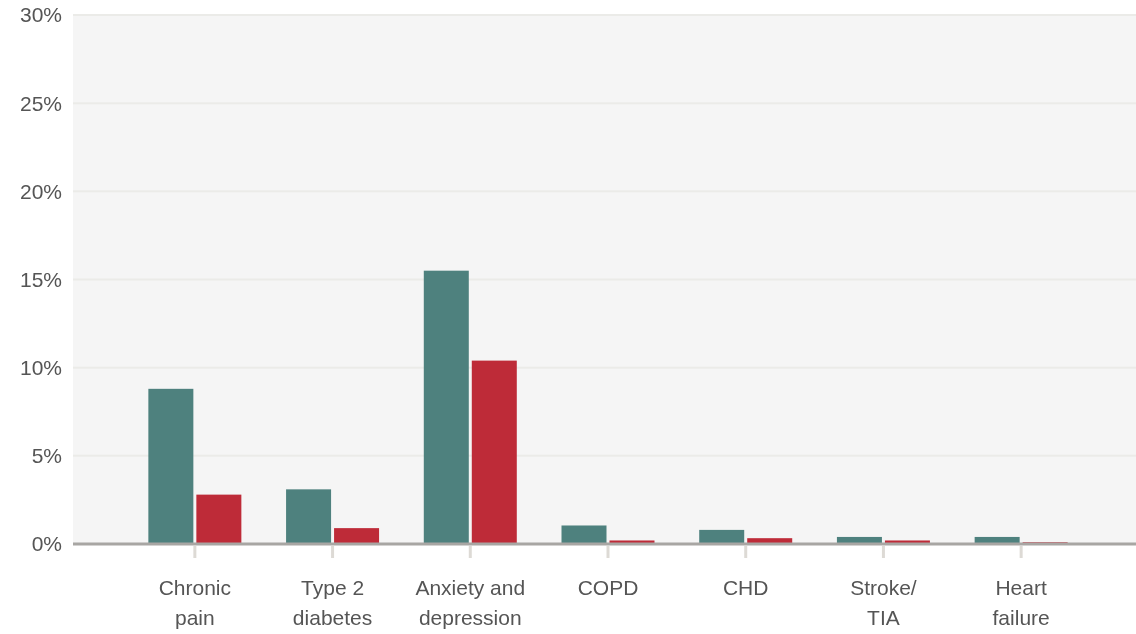 This screenshot has width=1136, height=634. I want to click on x-tick-label: Heart failure, so click(1021, 602).